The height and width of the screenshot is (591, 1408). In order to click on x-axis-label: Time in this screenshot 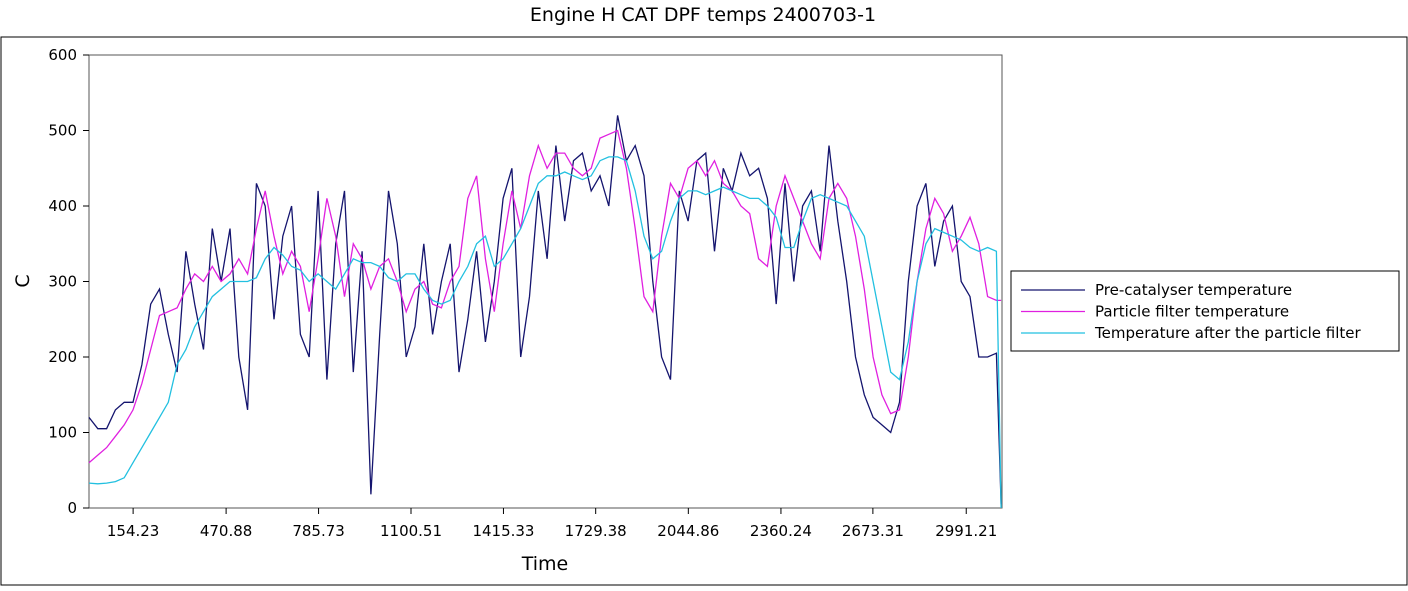, I will do `click(545, 564)`.